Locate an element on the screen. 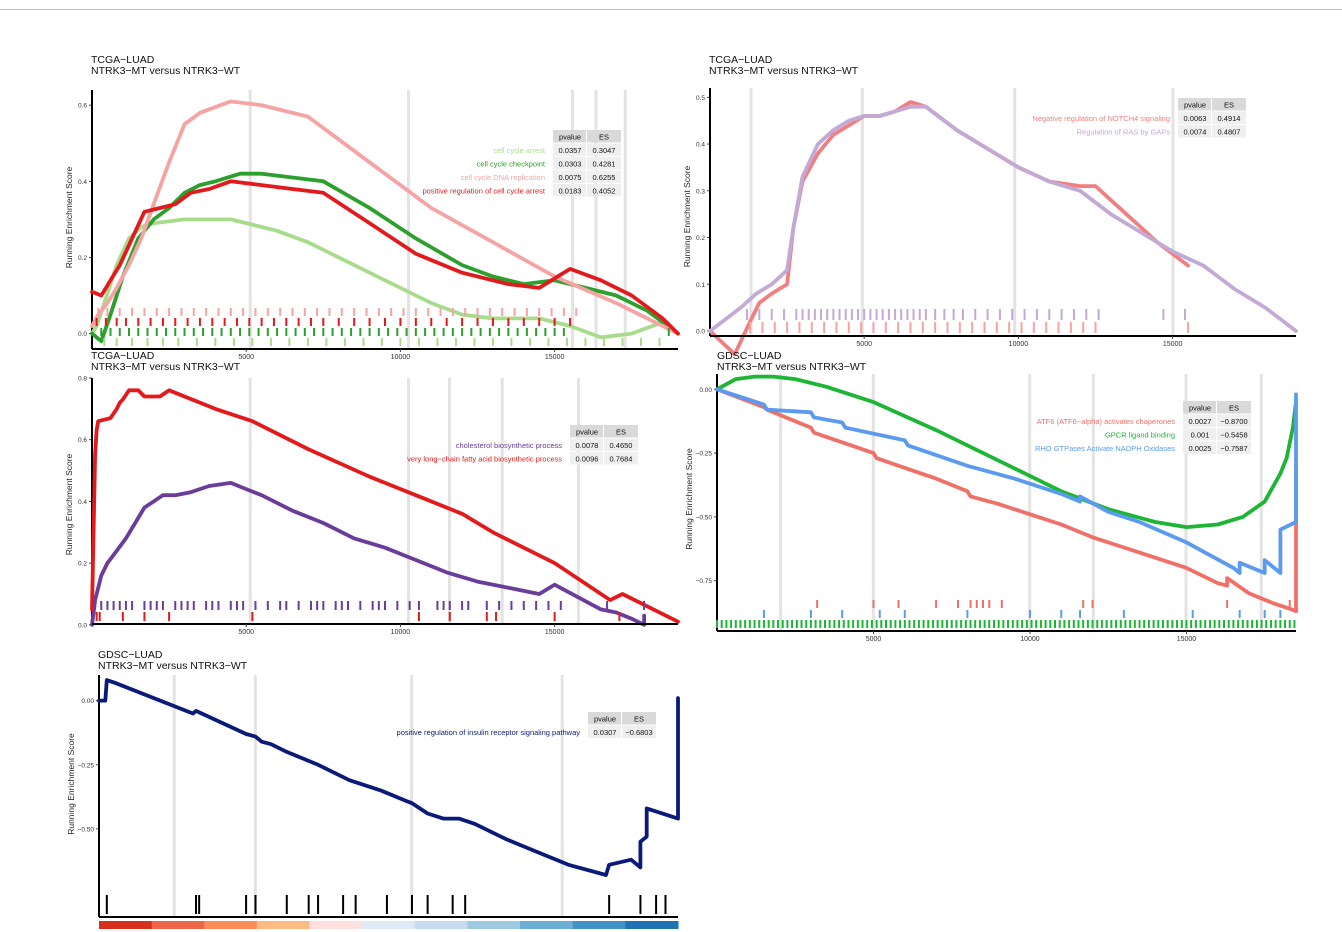  legend-series-name: cell cycle checkpoint is located at coordinates (511, 164).